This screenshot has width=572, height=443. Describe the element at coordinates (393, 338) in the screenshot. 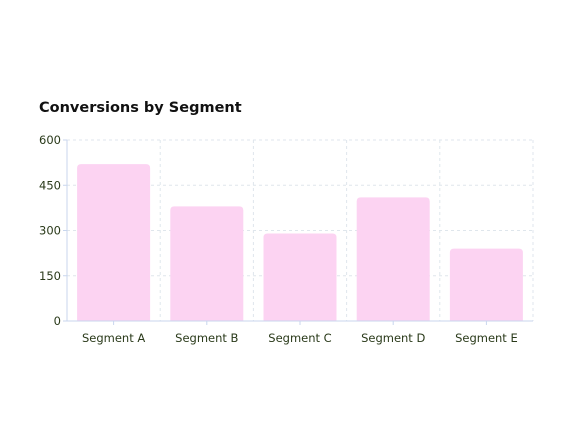

I see `x-tick-label: Segment D` at that location.